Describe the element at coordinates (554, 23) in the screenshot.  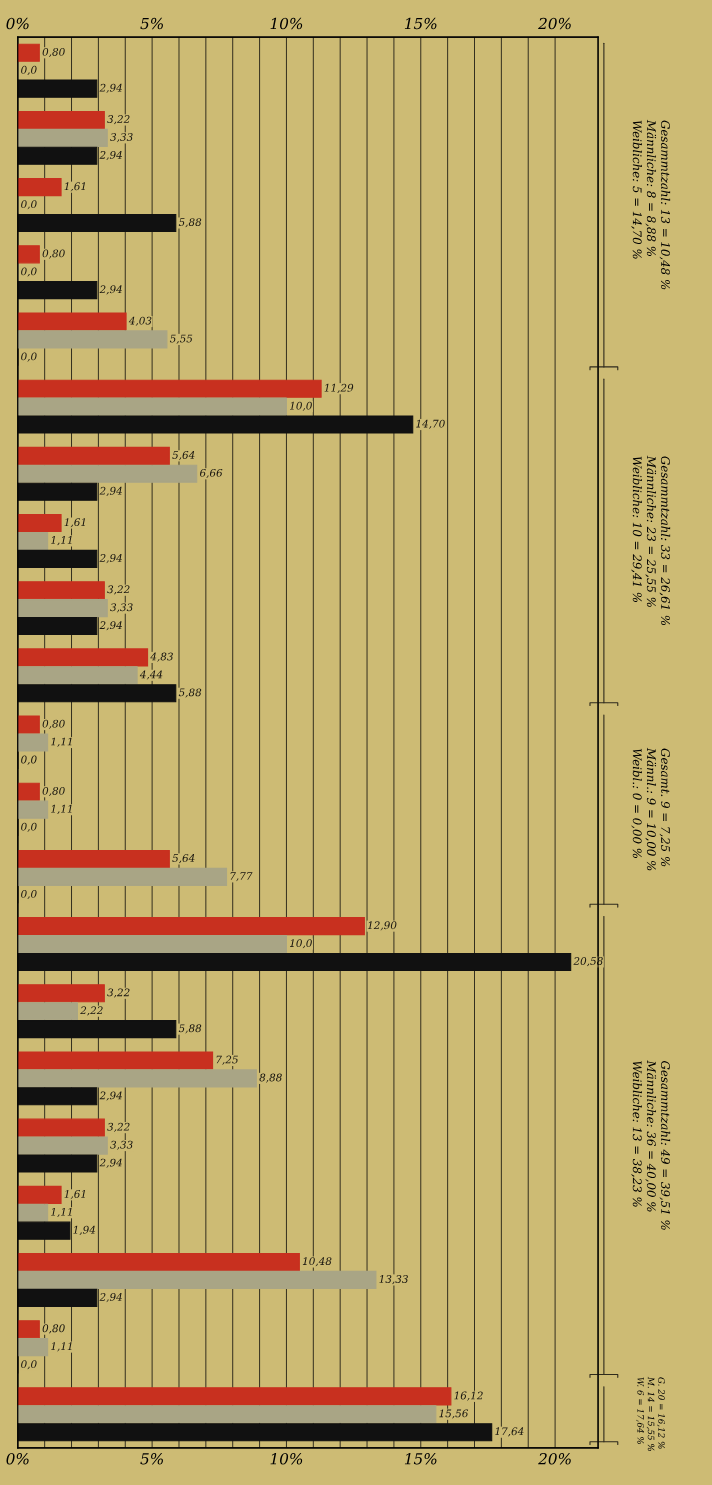
I see `x2-tick-label: 20%` at that location.